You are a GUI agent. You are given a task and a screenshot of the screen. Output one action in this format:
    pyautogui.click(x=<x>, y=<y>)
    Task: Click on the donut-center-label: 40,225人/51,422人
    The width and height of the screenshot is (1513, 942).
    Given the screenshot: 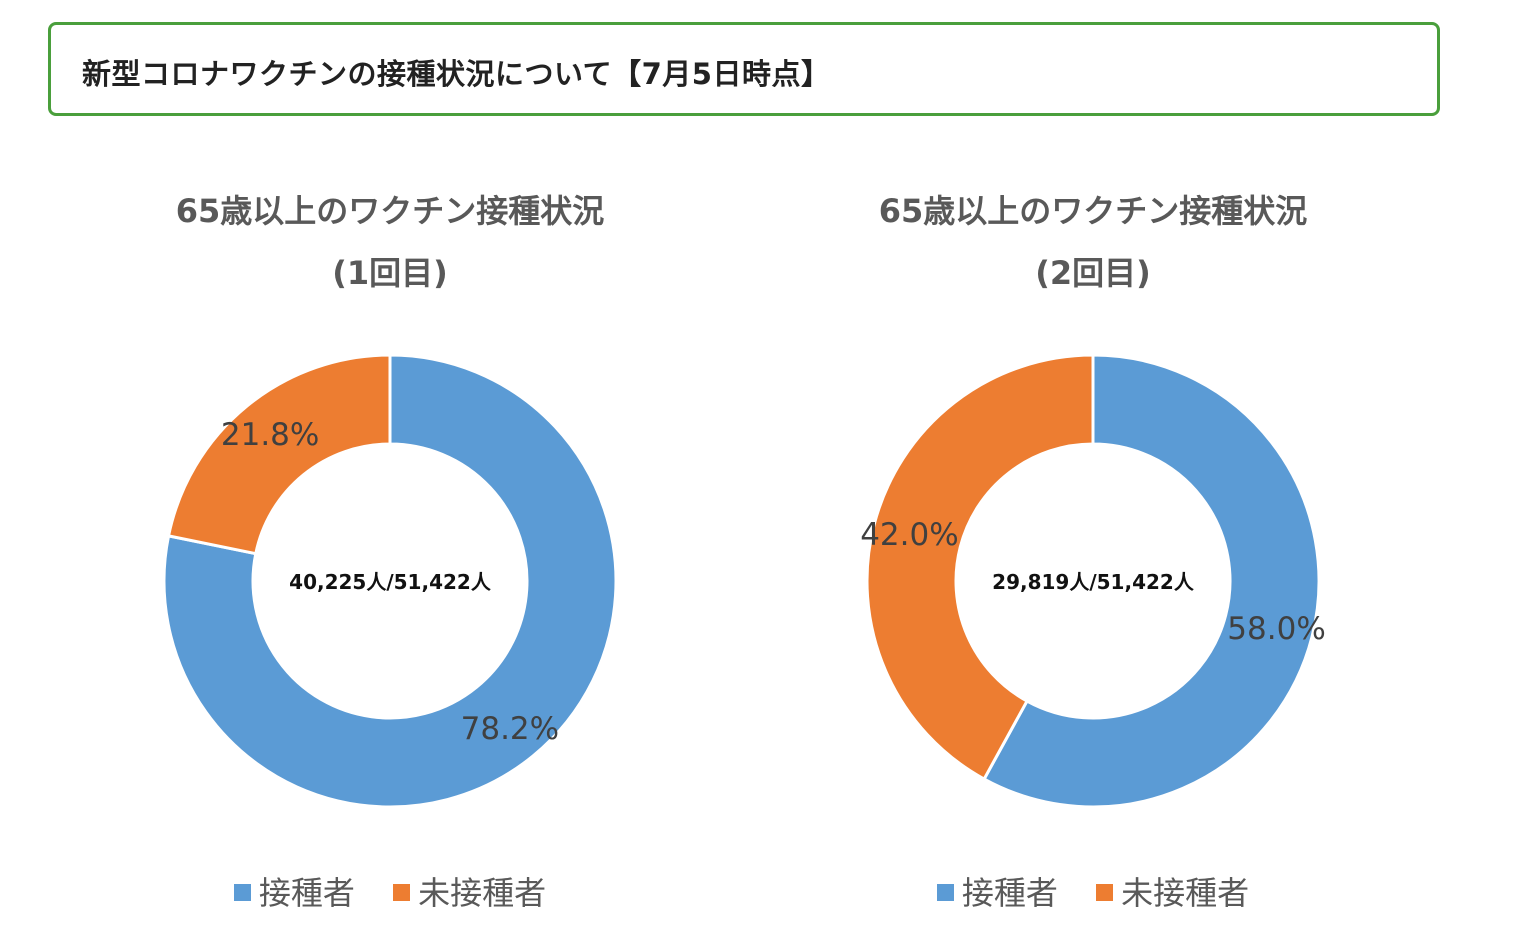 What is the action you would take?
    pyautogui.click(x=390, y=582)
    